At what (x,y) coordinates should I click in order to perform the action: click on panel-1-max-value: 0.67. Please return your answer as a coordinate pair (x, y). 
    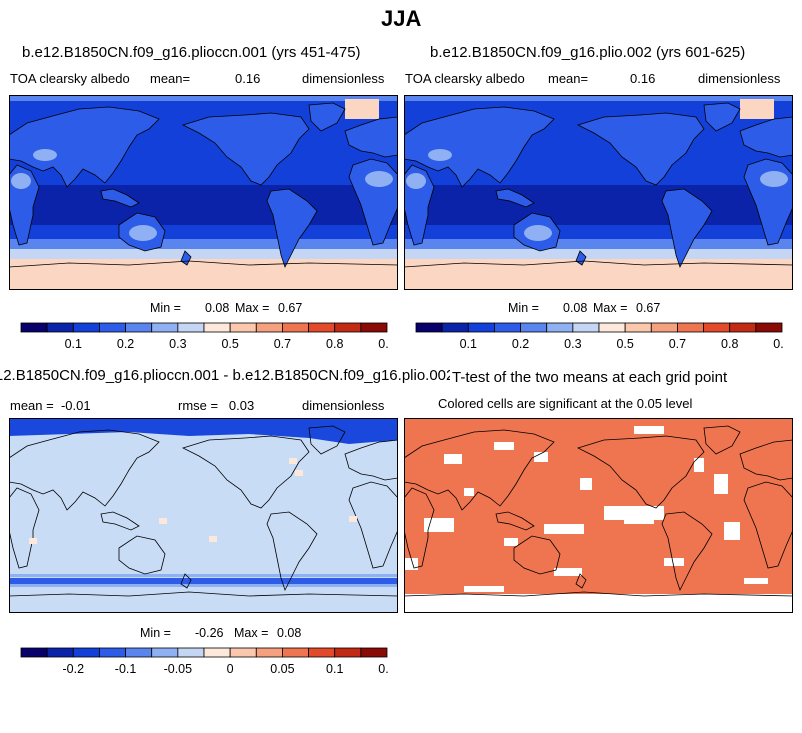
    Looking at the image, I should click on (290, 308).